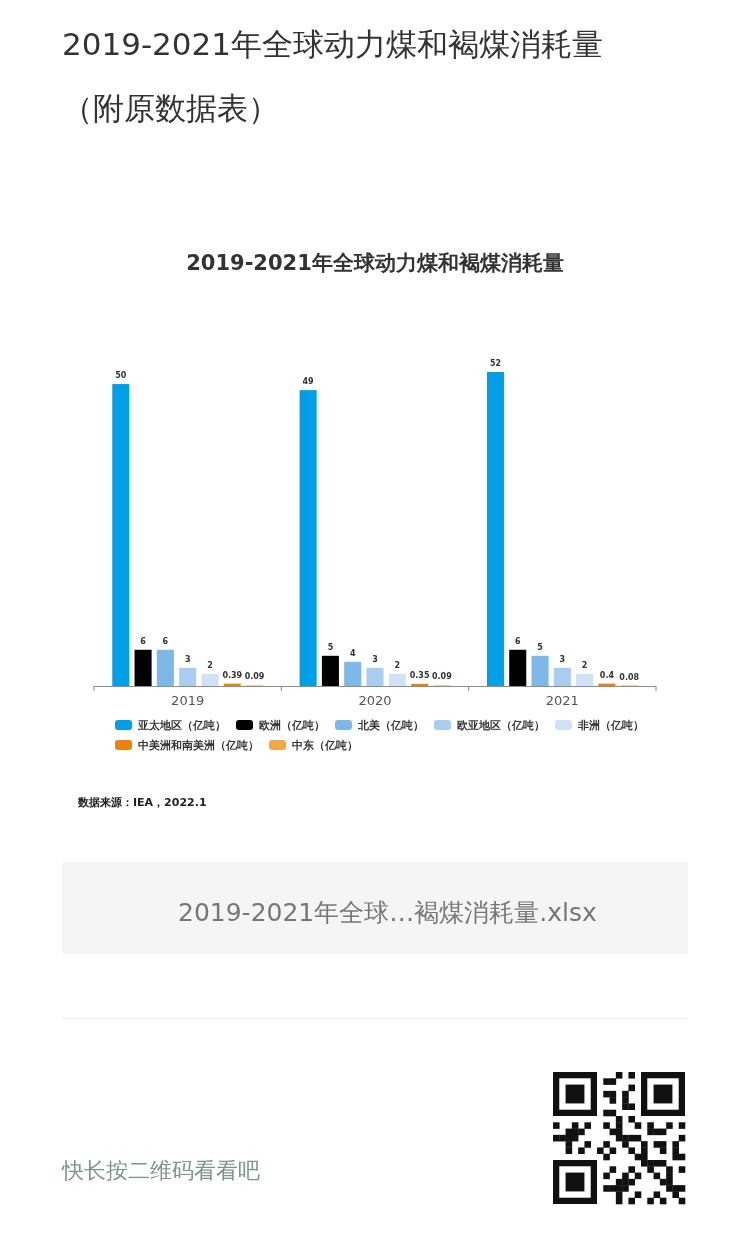 The height and width of the screenshot is (1258, 750). I want to click on data-label: 0.08, so click(629, 677).